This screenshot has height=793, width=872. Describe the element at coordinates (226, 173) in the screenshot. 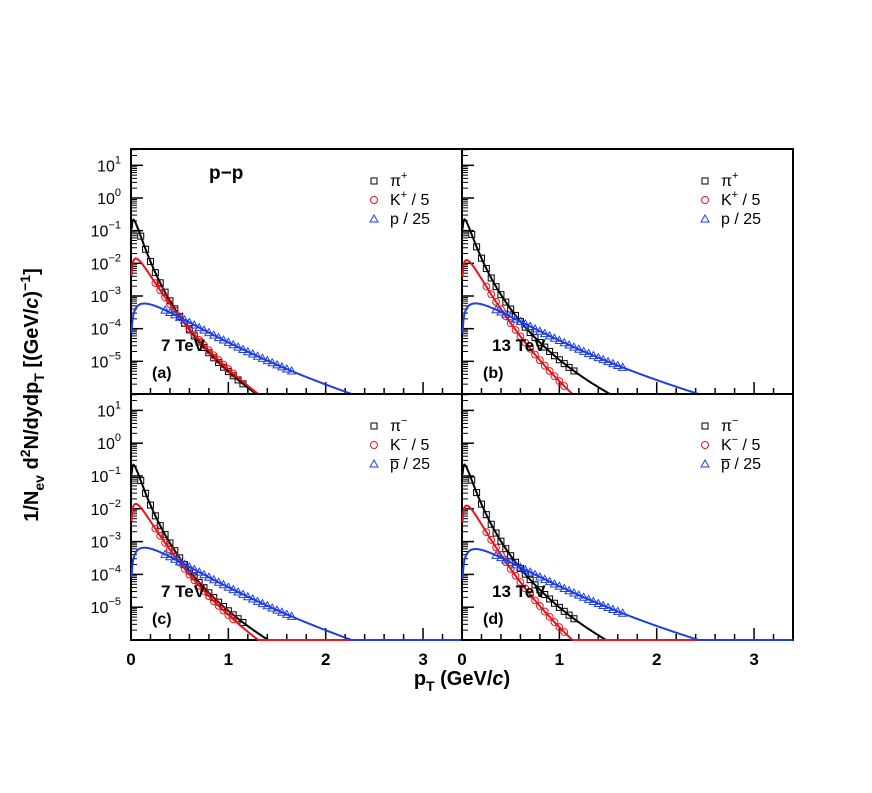

I see `system-label: p−p` at that location.